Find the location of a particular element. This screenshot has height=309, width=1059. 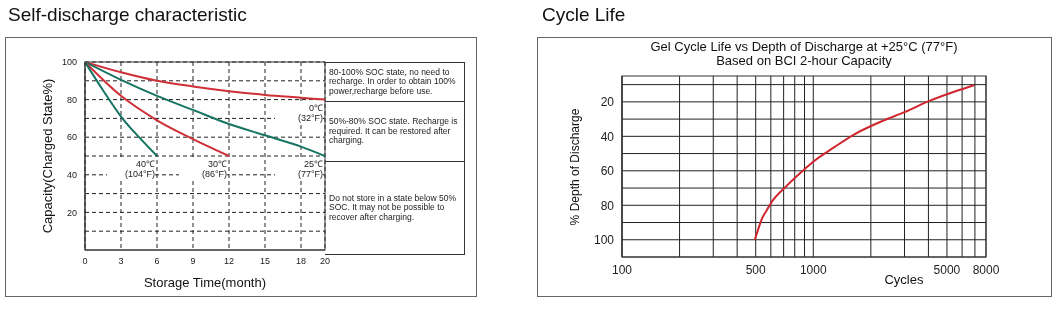

x-axis-title: Storage Time(month) is located at coordinates (205, 282).